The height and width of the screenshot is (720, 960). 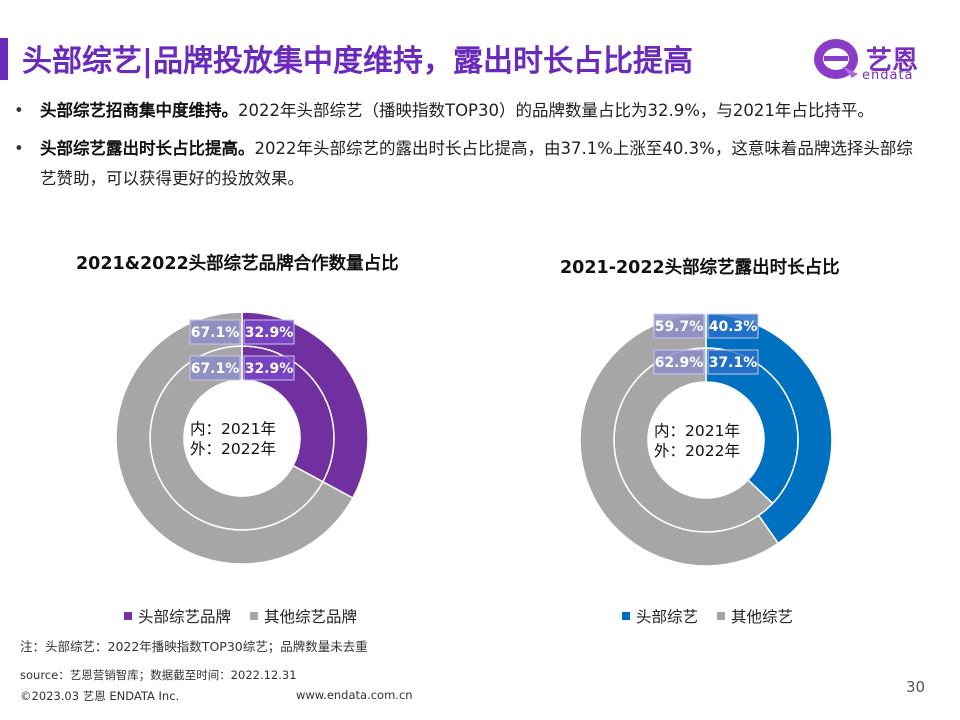 I want to click on legend-item: 头部综艺品牌, so click(x=177, y=617).